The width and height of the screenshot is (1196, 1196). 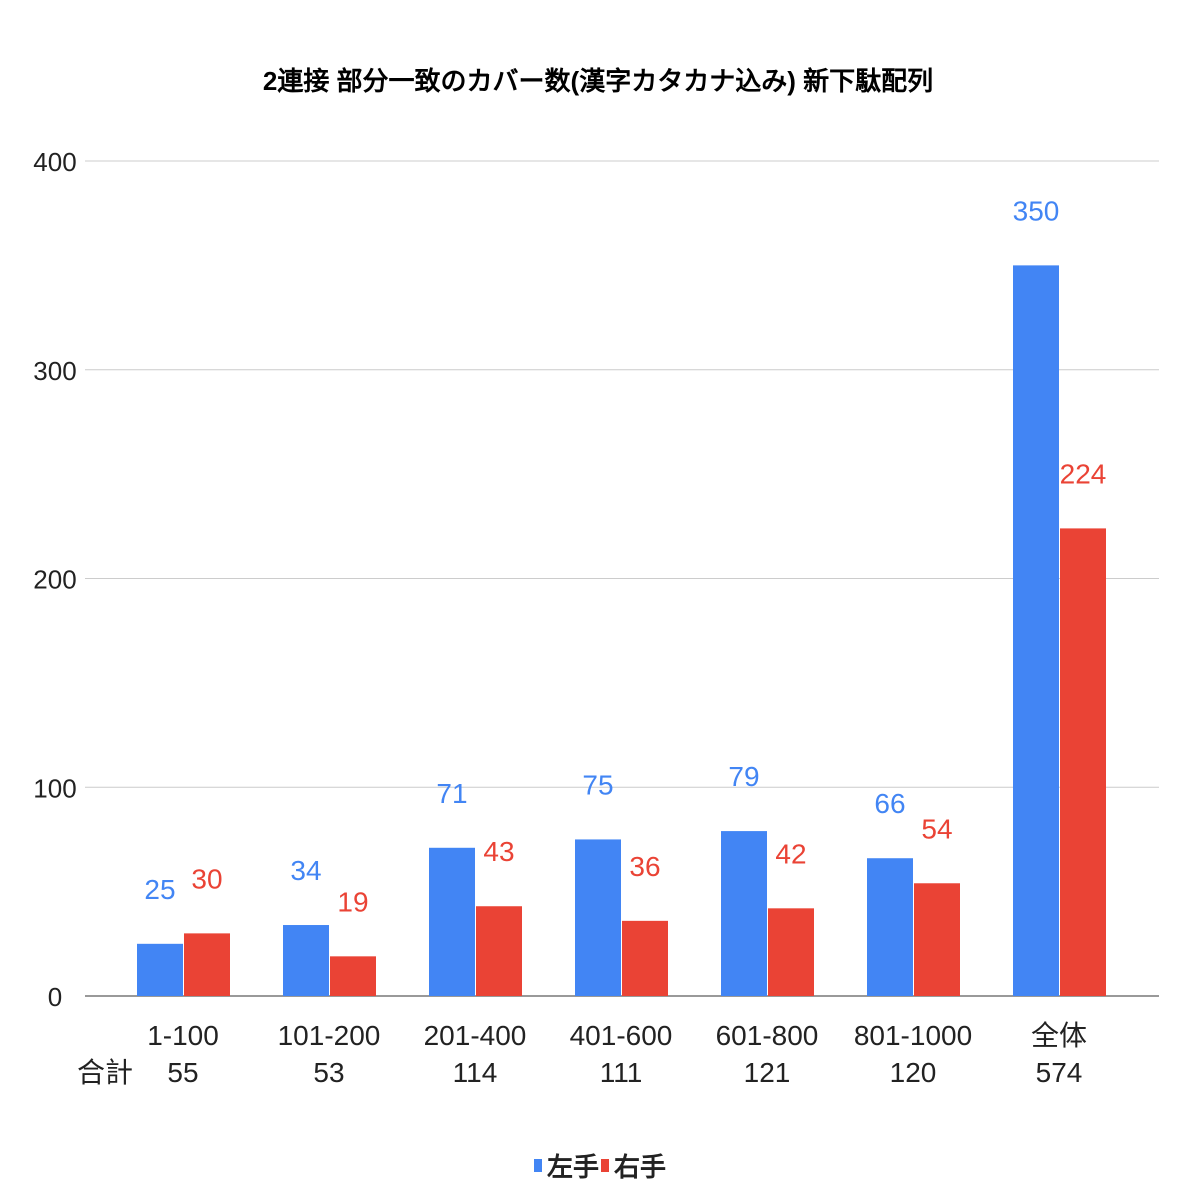 What do you see at coordinates (1083, 473) in the screenshot?
I see `data-label: 224` at bounding box center [1083, 473].